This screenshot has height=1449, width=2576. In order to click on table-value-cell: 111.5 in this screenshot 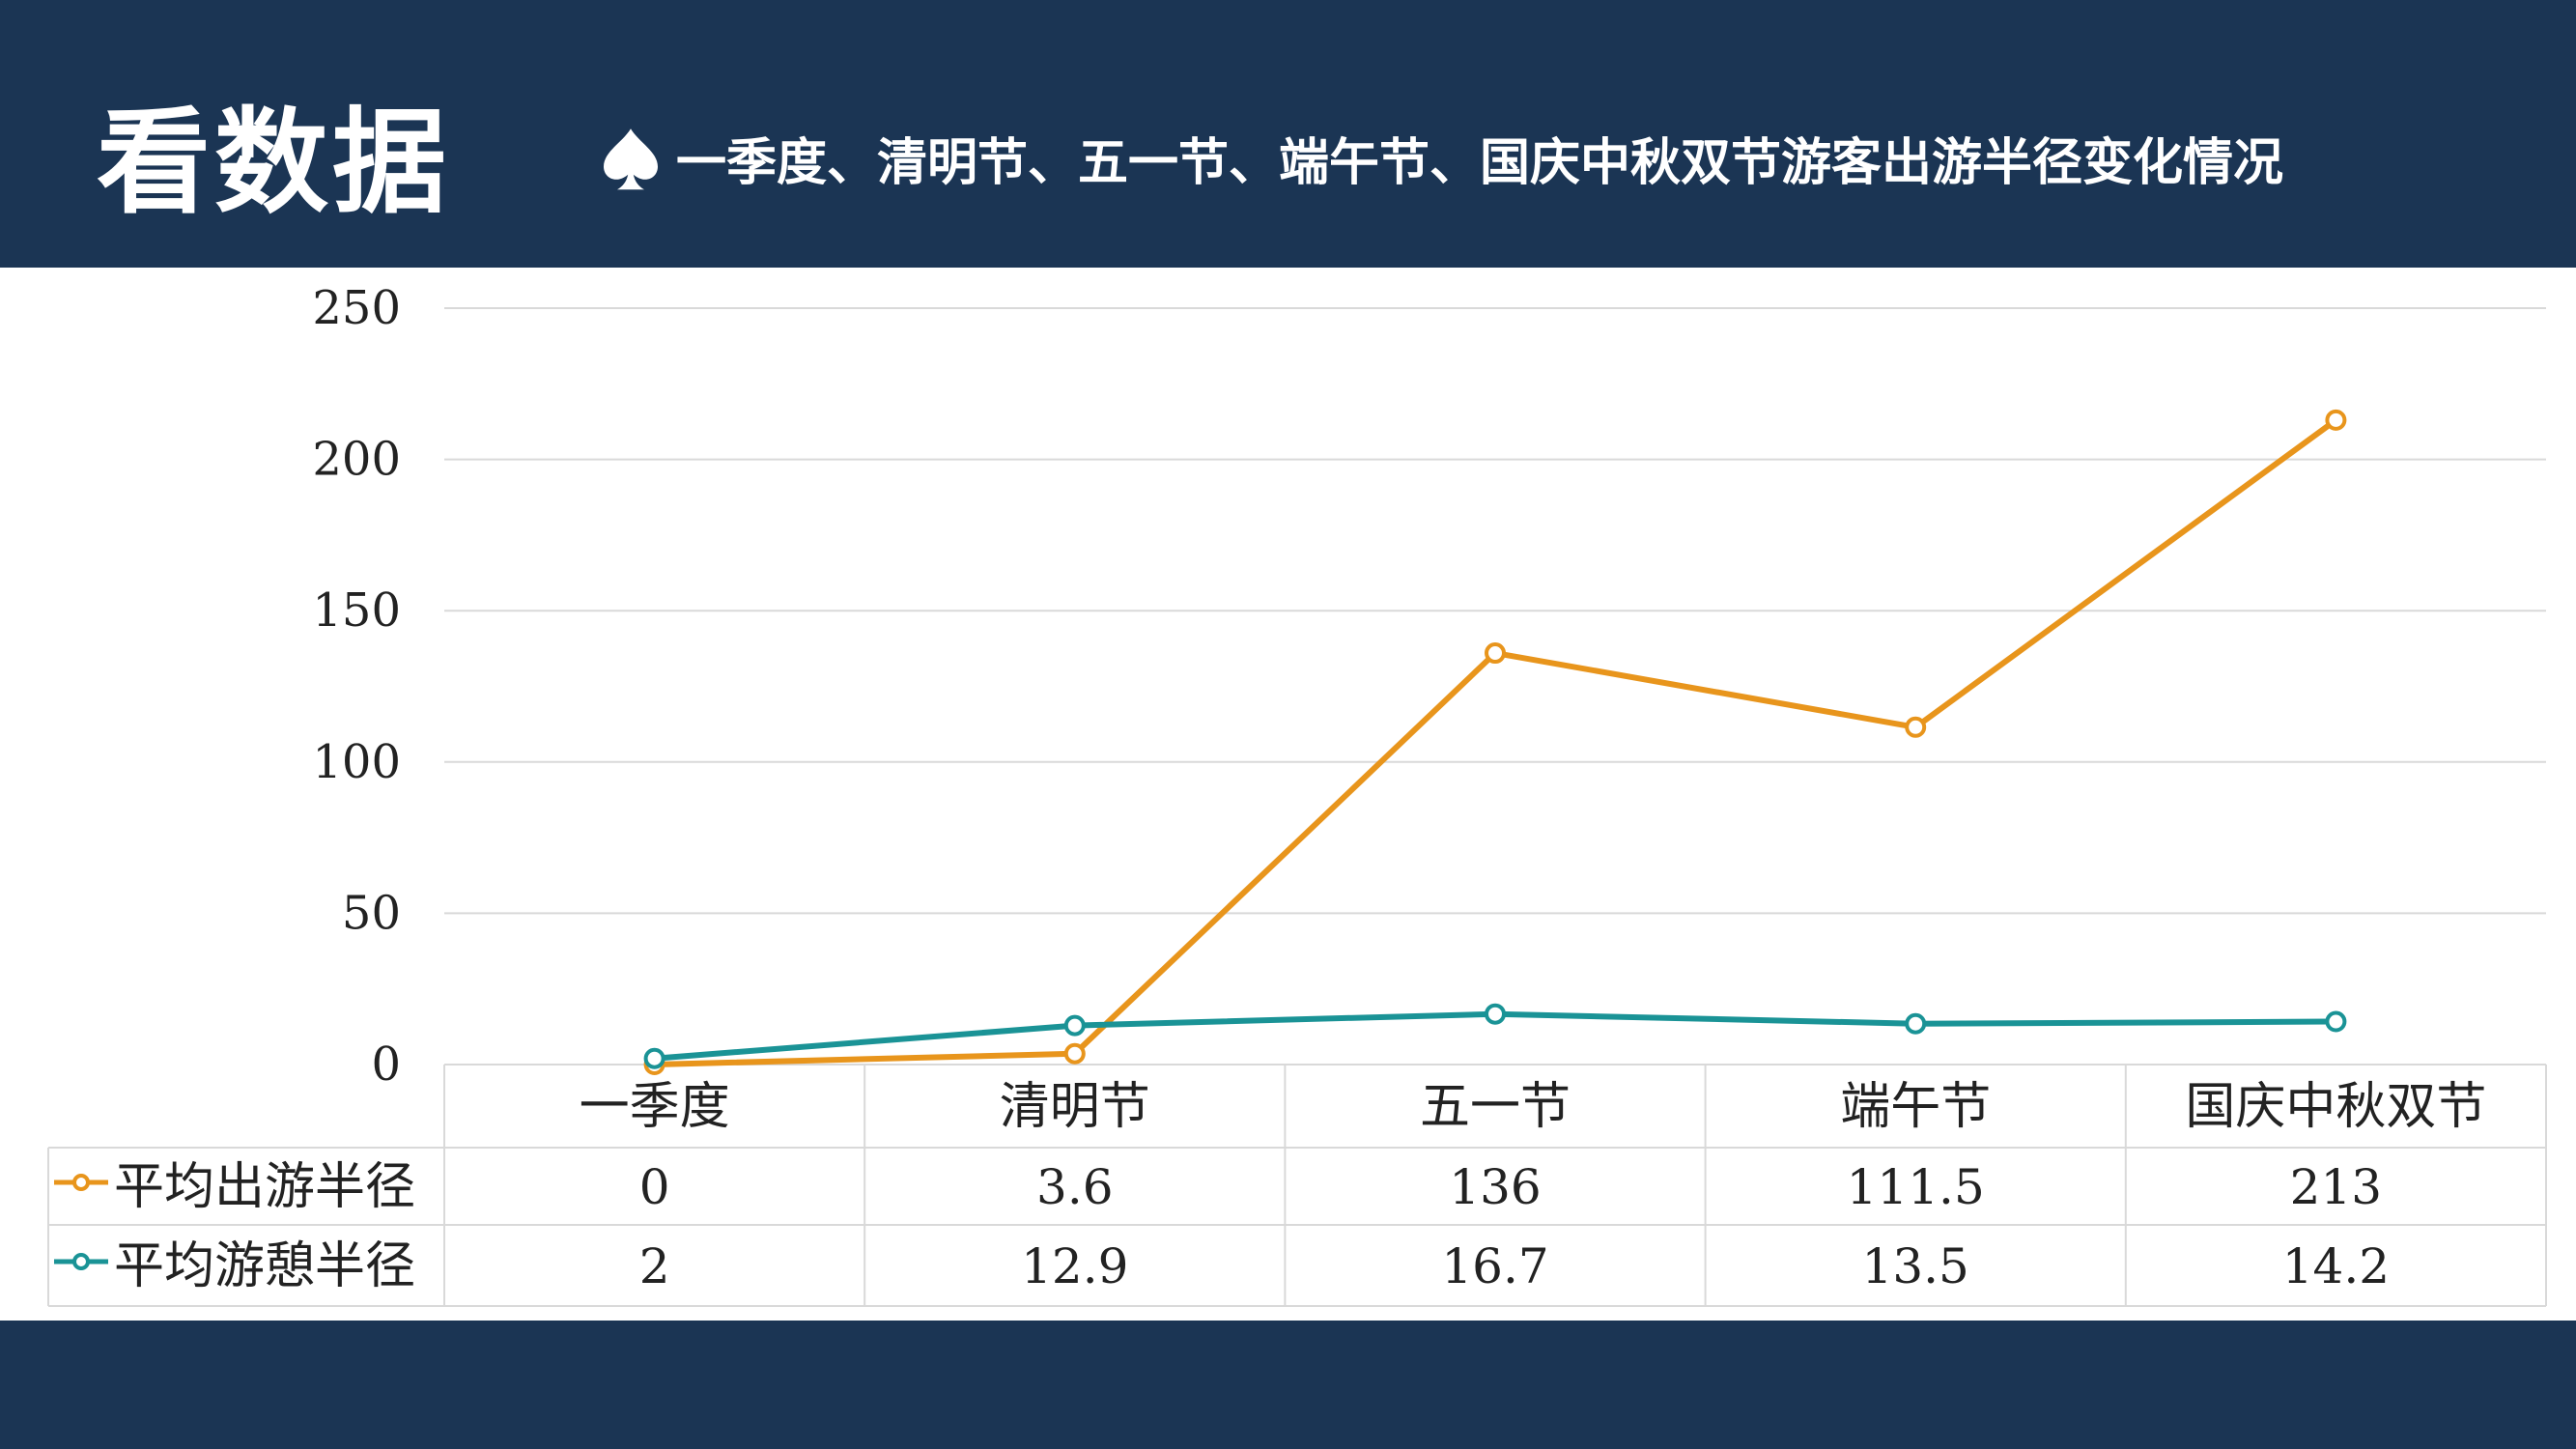, I will do `click(1916, 1187)`.